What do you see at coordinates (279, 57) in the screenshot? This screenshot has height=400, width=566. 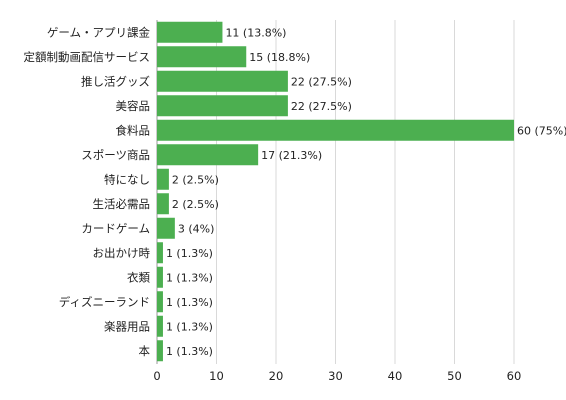 I see `value-label: 15 (18.8%)` at bounding box center [279, 57].